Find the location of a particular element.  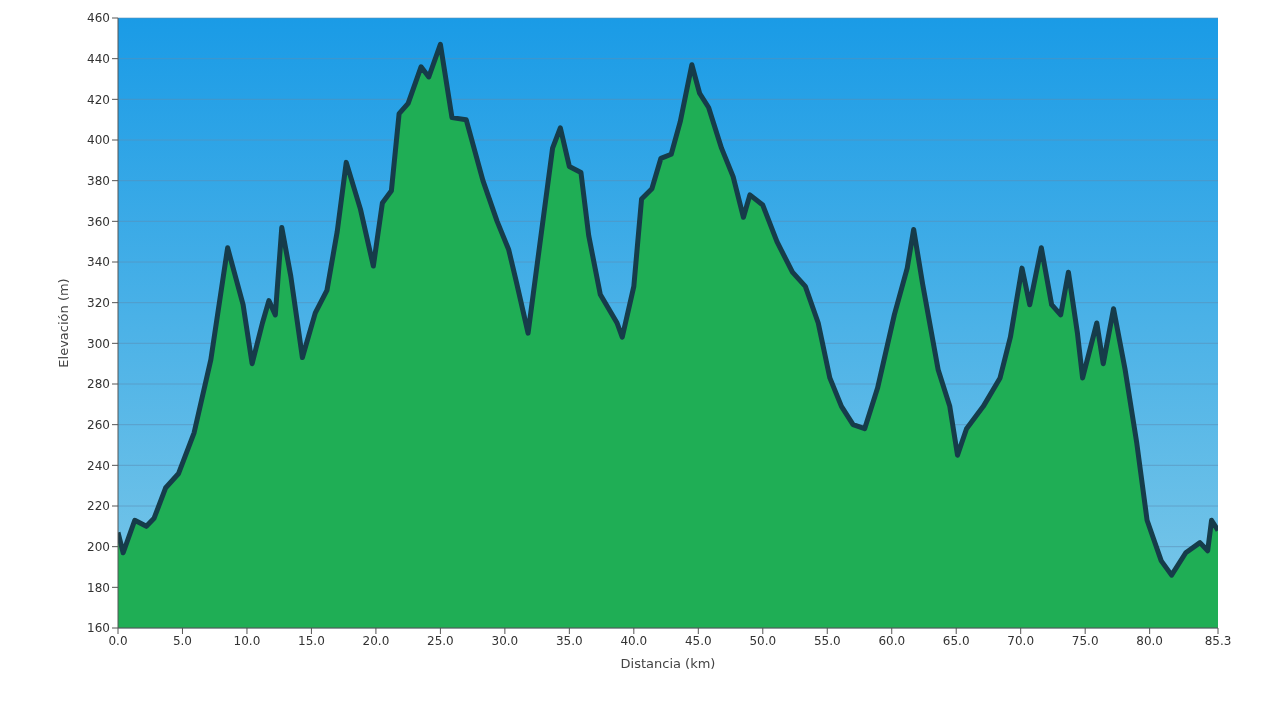

x-tick-label: 45.0 is located at coordinates (698, 640).